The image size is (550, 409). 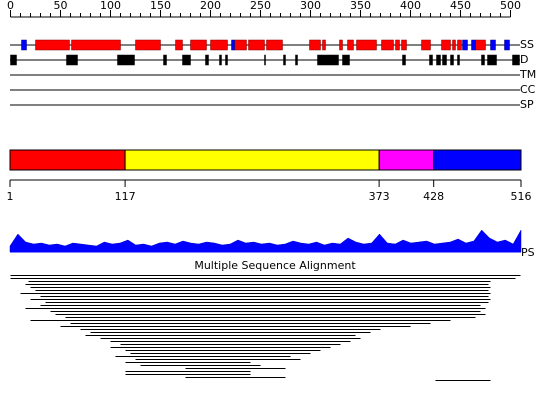 I want to click on ruler-label: 150, so click(x=160, y=6).